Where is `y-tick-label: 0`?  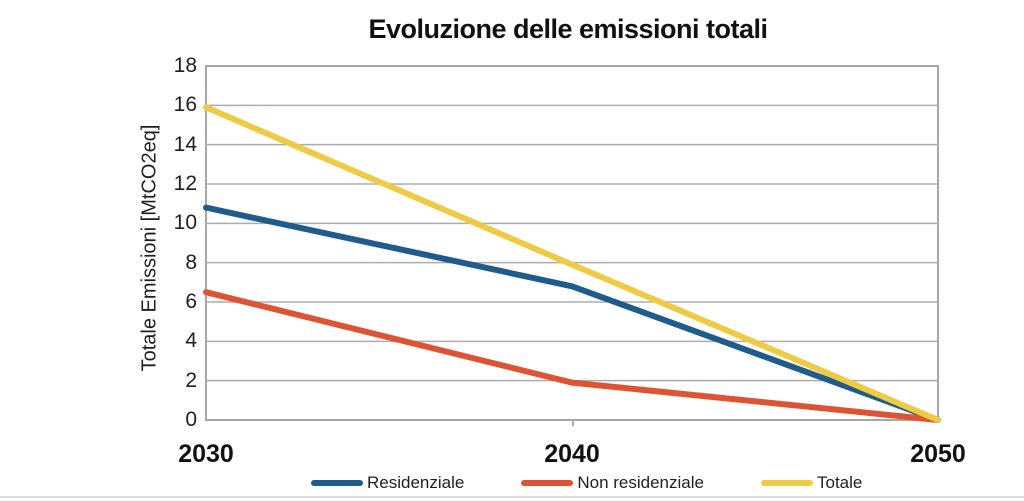 y-tick-label: 0 is located at coordinates (191, 419).